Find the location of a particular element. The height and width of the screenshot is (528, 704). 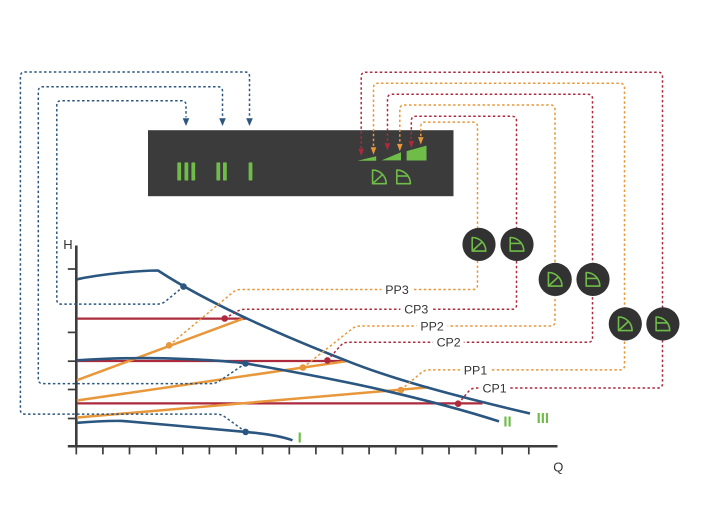

svg-text: Q is located at coordinates (558, 466).